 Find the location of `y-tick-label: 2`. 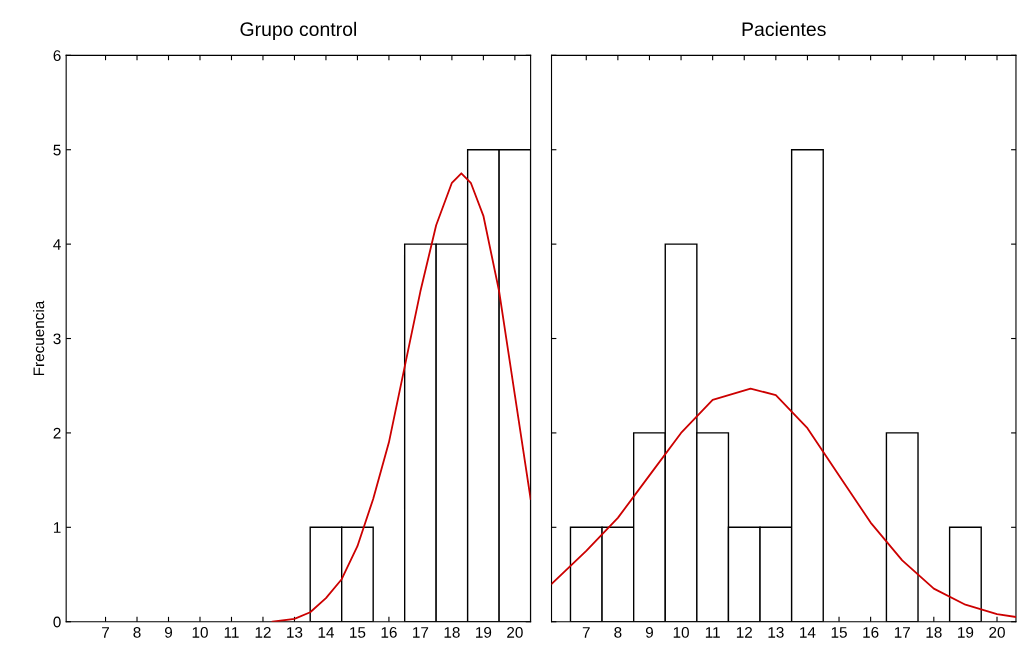

y-tick-label: 2 is located at coordinates (57, 433).